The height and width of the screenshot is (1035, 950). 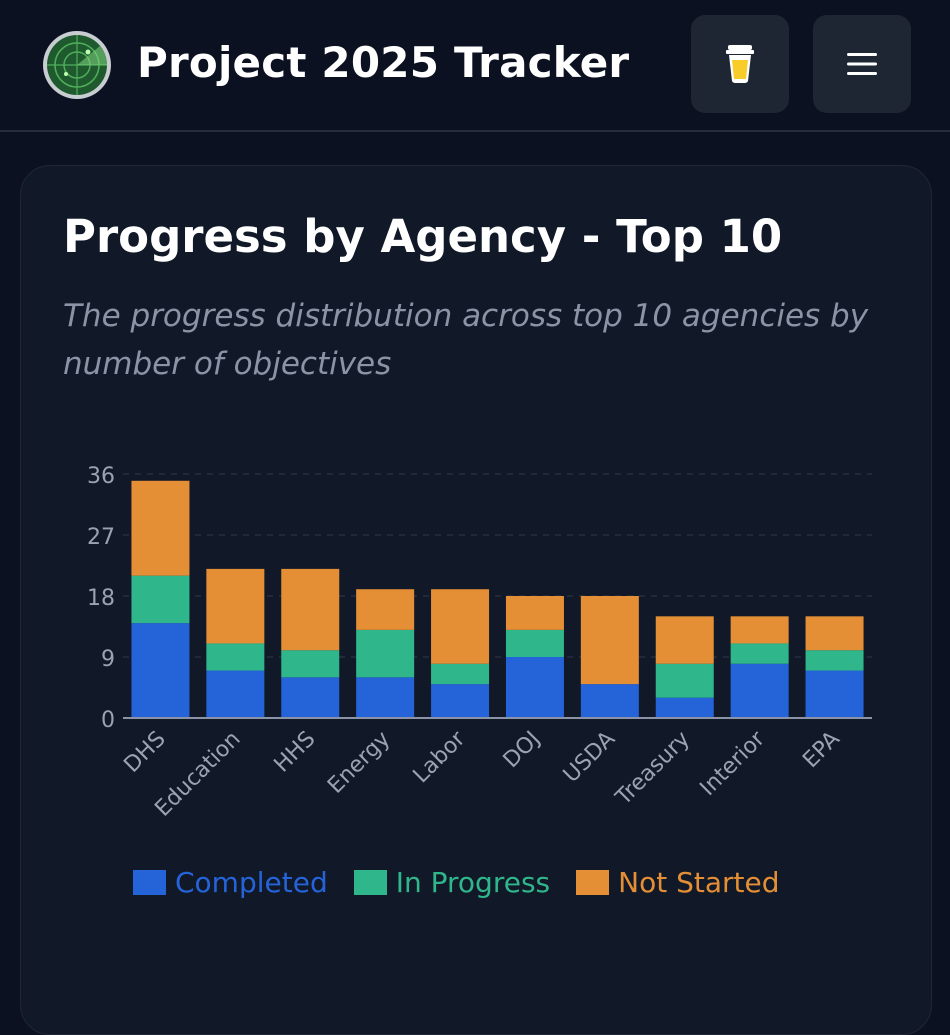 What do you see at coordinates (77, 65) in the screenshot?
I see `radar-icon` at bounding box center [77, 65].